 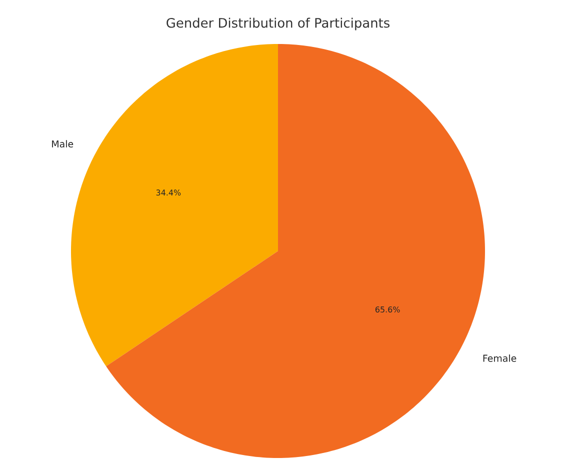 What do you see at coordinates (499, 358) in the screenshot?
I see `slice-label: Female` at bounding box center [499, 358].